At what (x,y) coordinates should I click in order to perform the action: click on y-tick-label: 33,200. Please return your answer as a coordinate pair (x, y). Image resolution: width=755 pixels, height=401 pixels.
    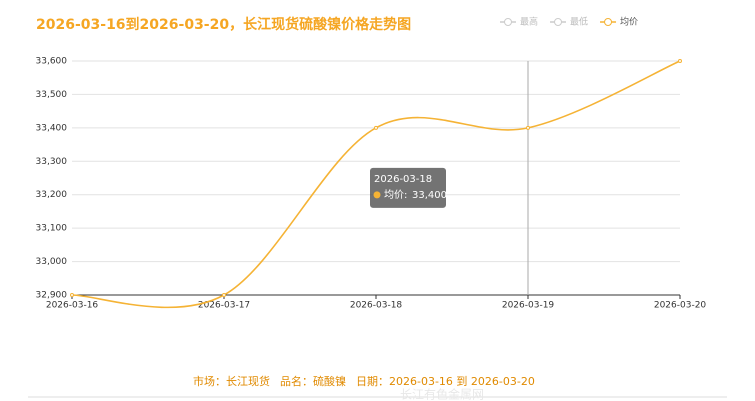
    Looking at the image, I should click on (52, 195).